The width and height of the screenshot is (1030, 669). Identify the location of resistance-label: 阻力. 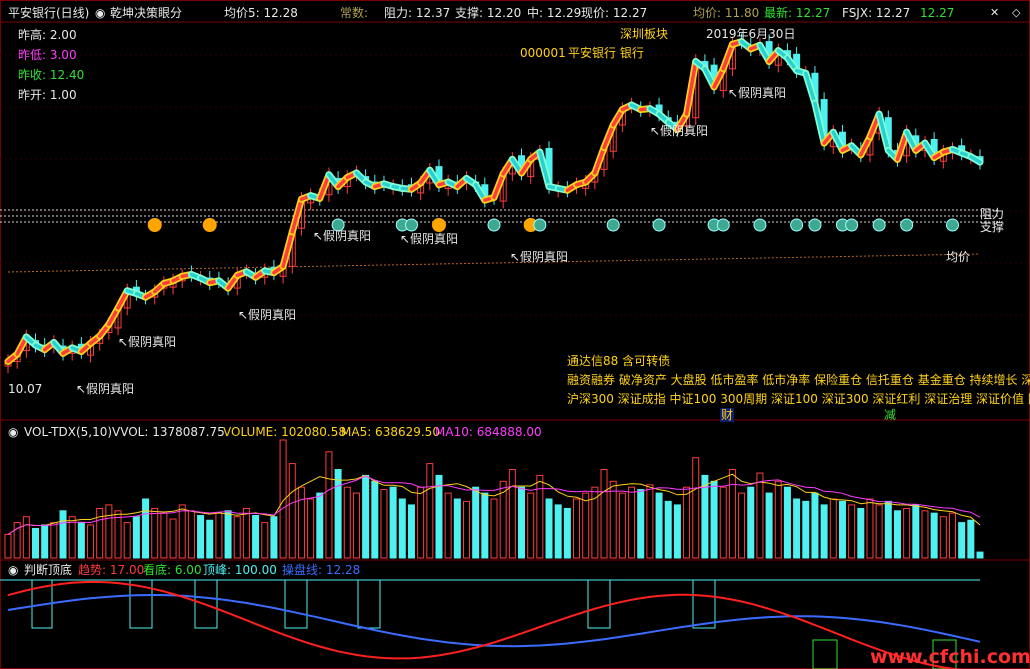
(992, 214).